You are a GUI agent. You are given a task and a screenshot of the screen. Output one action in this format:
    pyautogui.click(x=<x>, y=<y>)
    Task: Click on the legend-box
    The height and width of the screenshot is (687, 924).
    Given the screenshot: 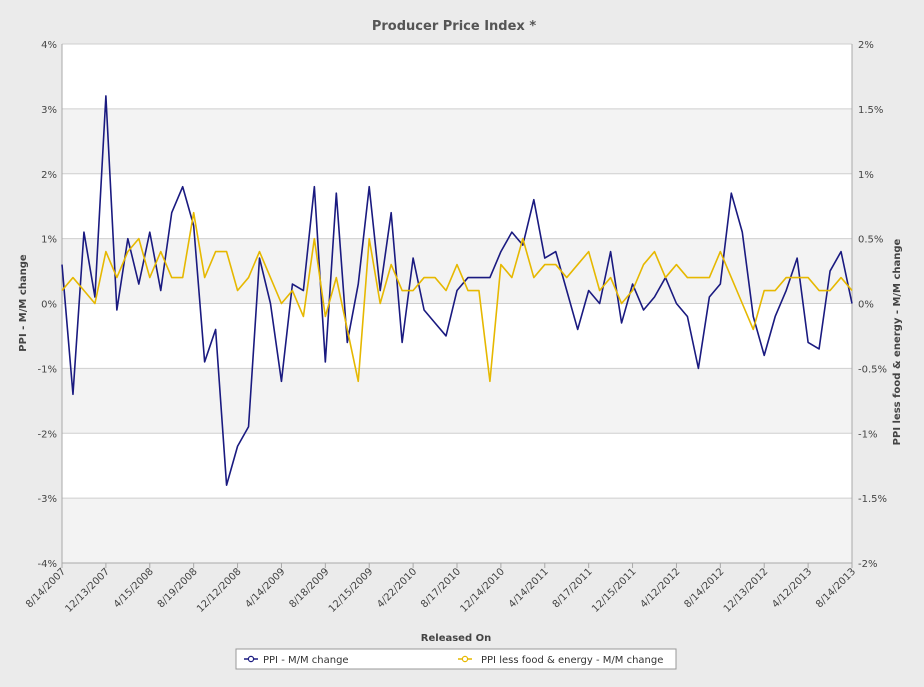 What is the action you would take?
    pyautogui.click(x=456, y=659)
    